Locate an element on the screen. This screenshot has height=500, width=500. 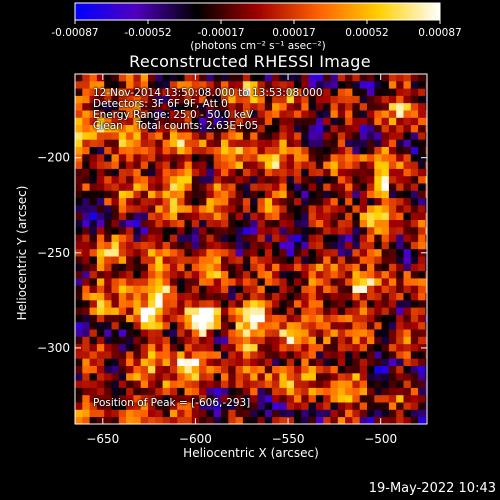
colorbar-tick-label: -0.00052 is located at coordinates (147, 33).